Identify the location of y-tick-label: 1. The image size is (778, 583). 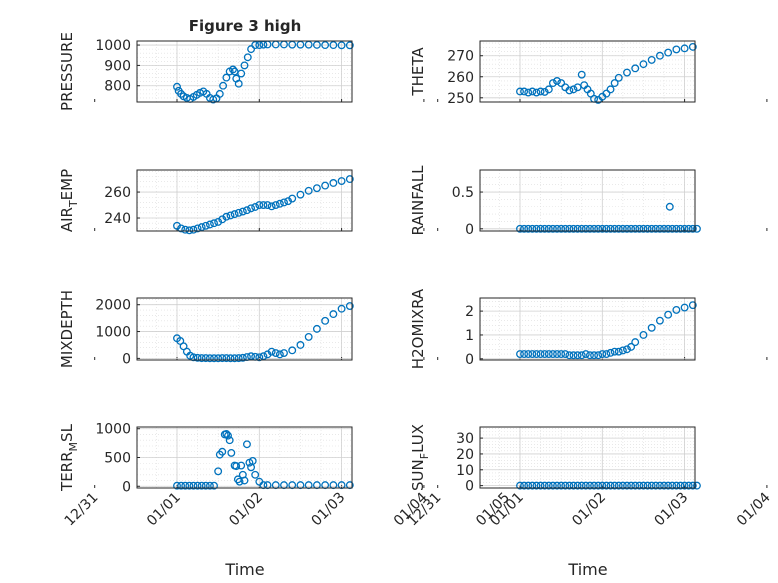
(469, 336).